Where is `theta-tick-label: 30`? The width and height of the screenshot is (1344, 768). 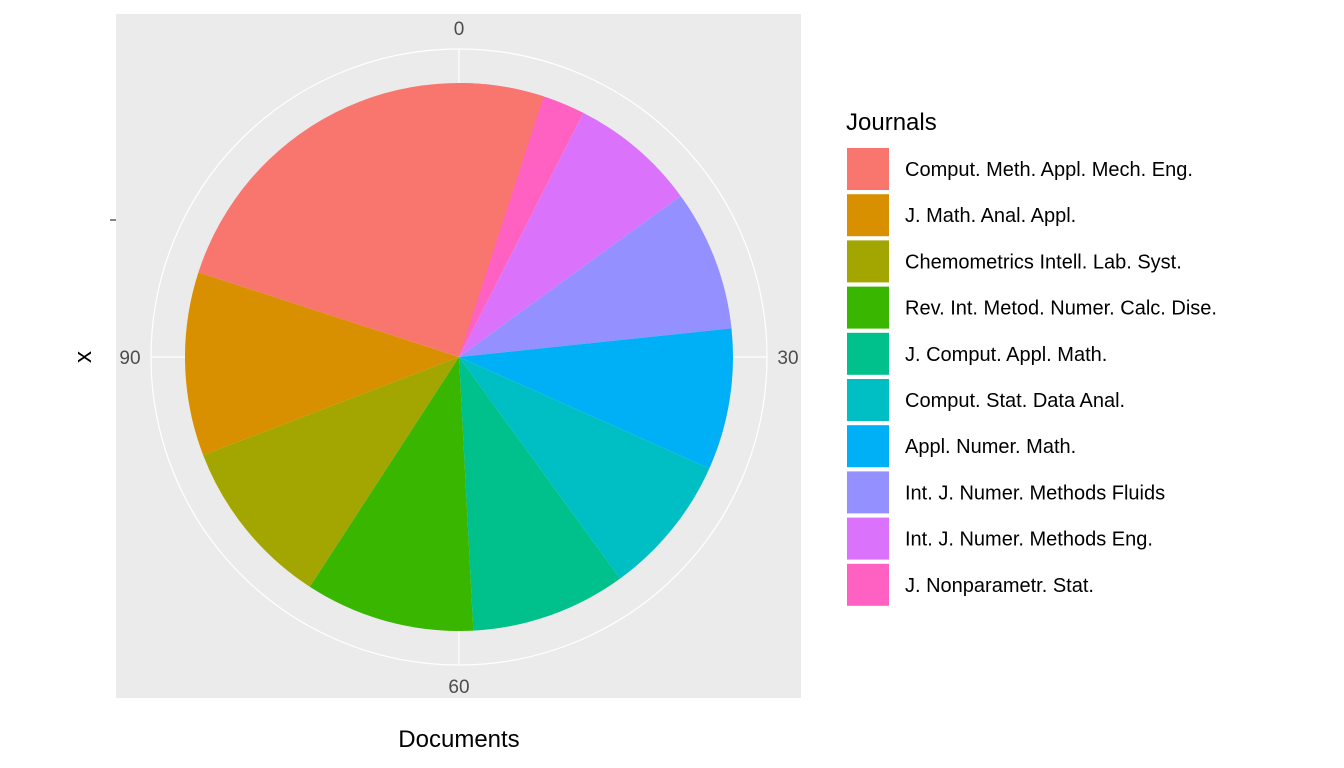 theta-tick-label: 30 is located at coordinates (787, 358).